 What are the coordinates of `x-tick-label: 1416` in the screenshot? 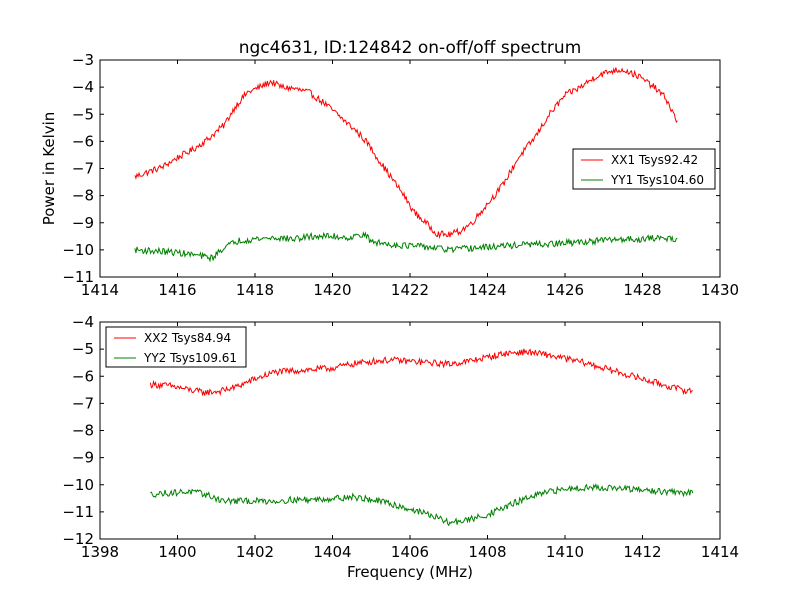 It's located at (177, 290).